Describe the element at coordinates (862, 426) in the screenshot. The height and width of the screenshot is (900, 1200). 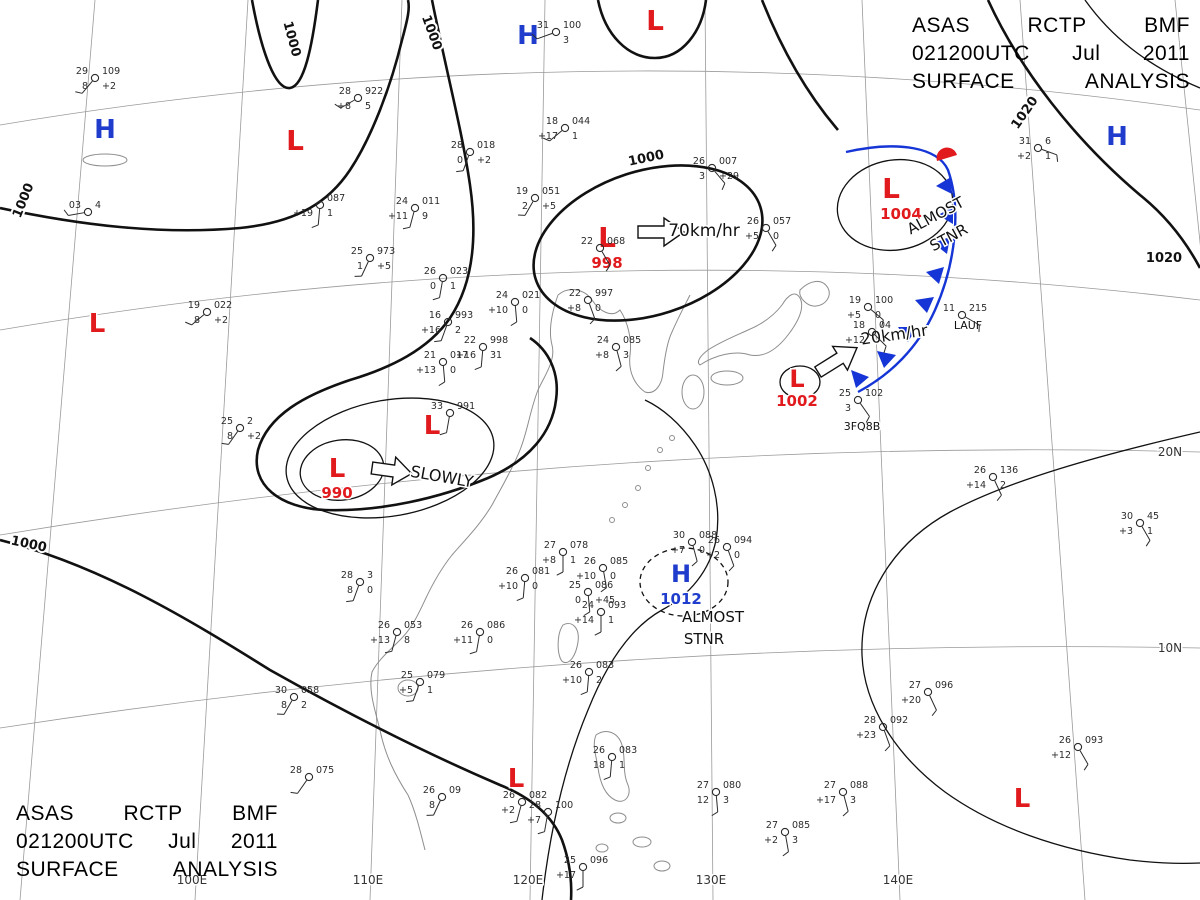
I see `annotation-label: 3FQ8B` at that location.